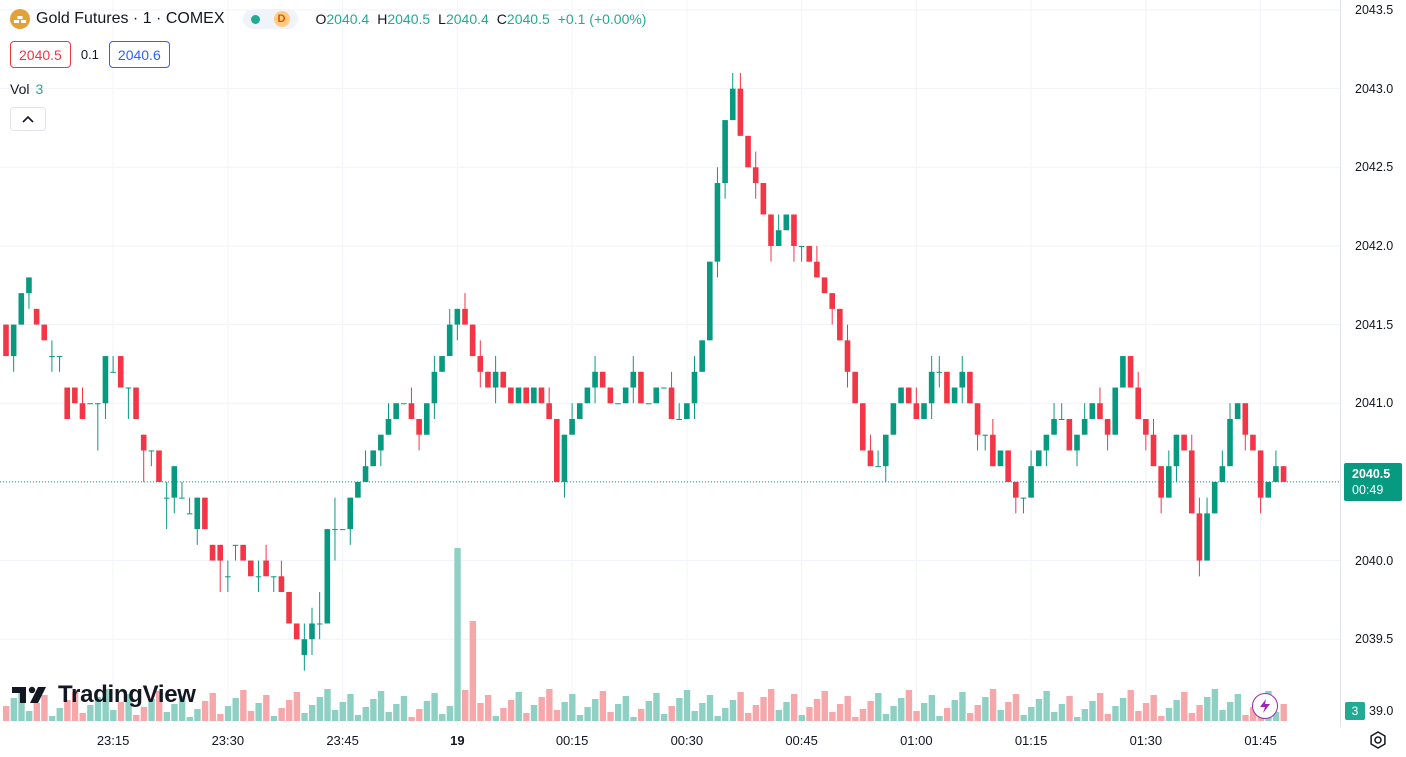  I want to click on buy-button: 2040.6, so click(139, 54).